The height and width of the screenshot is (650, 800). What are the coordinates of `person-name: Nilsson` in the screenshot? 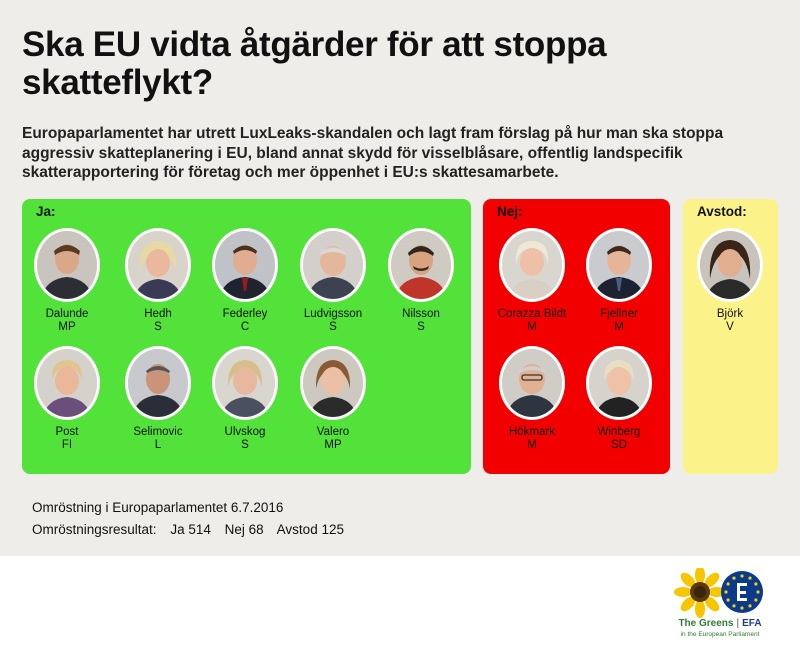 It's located at (421, 314).